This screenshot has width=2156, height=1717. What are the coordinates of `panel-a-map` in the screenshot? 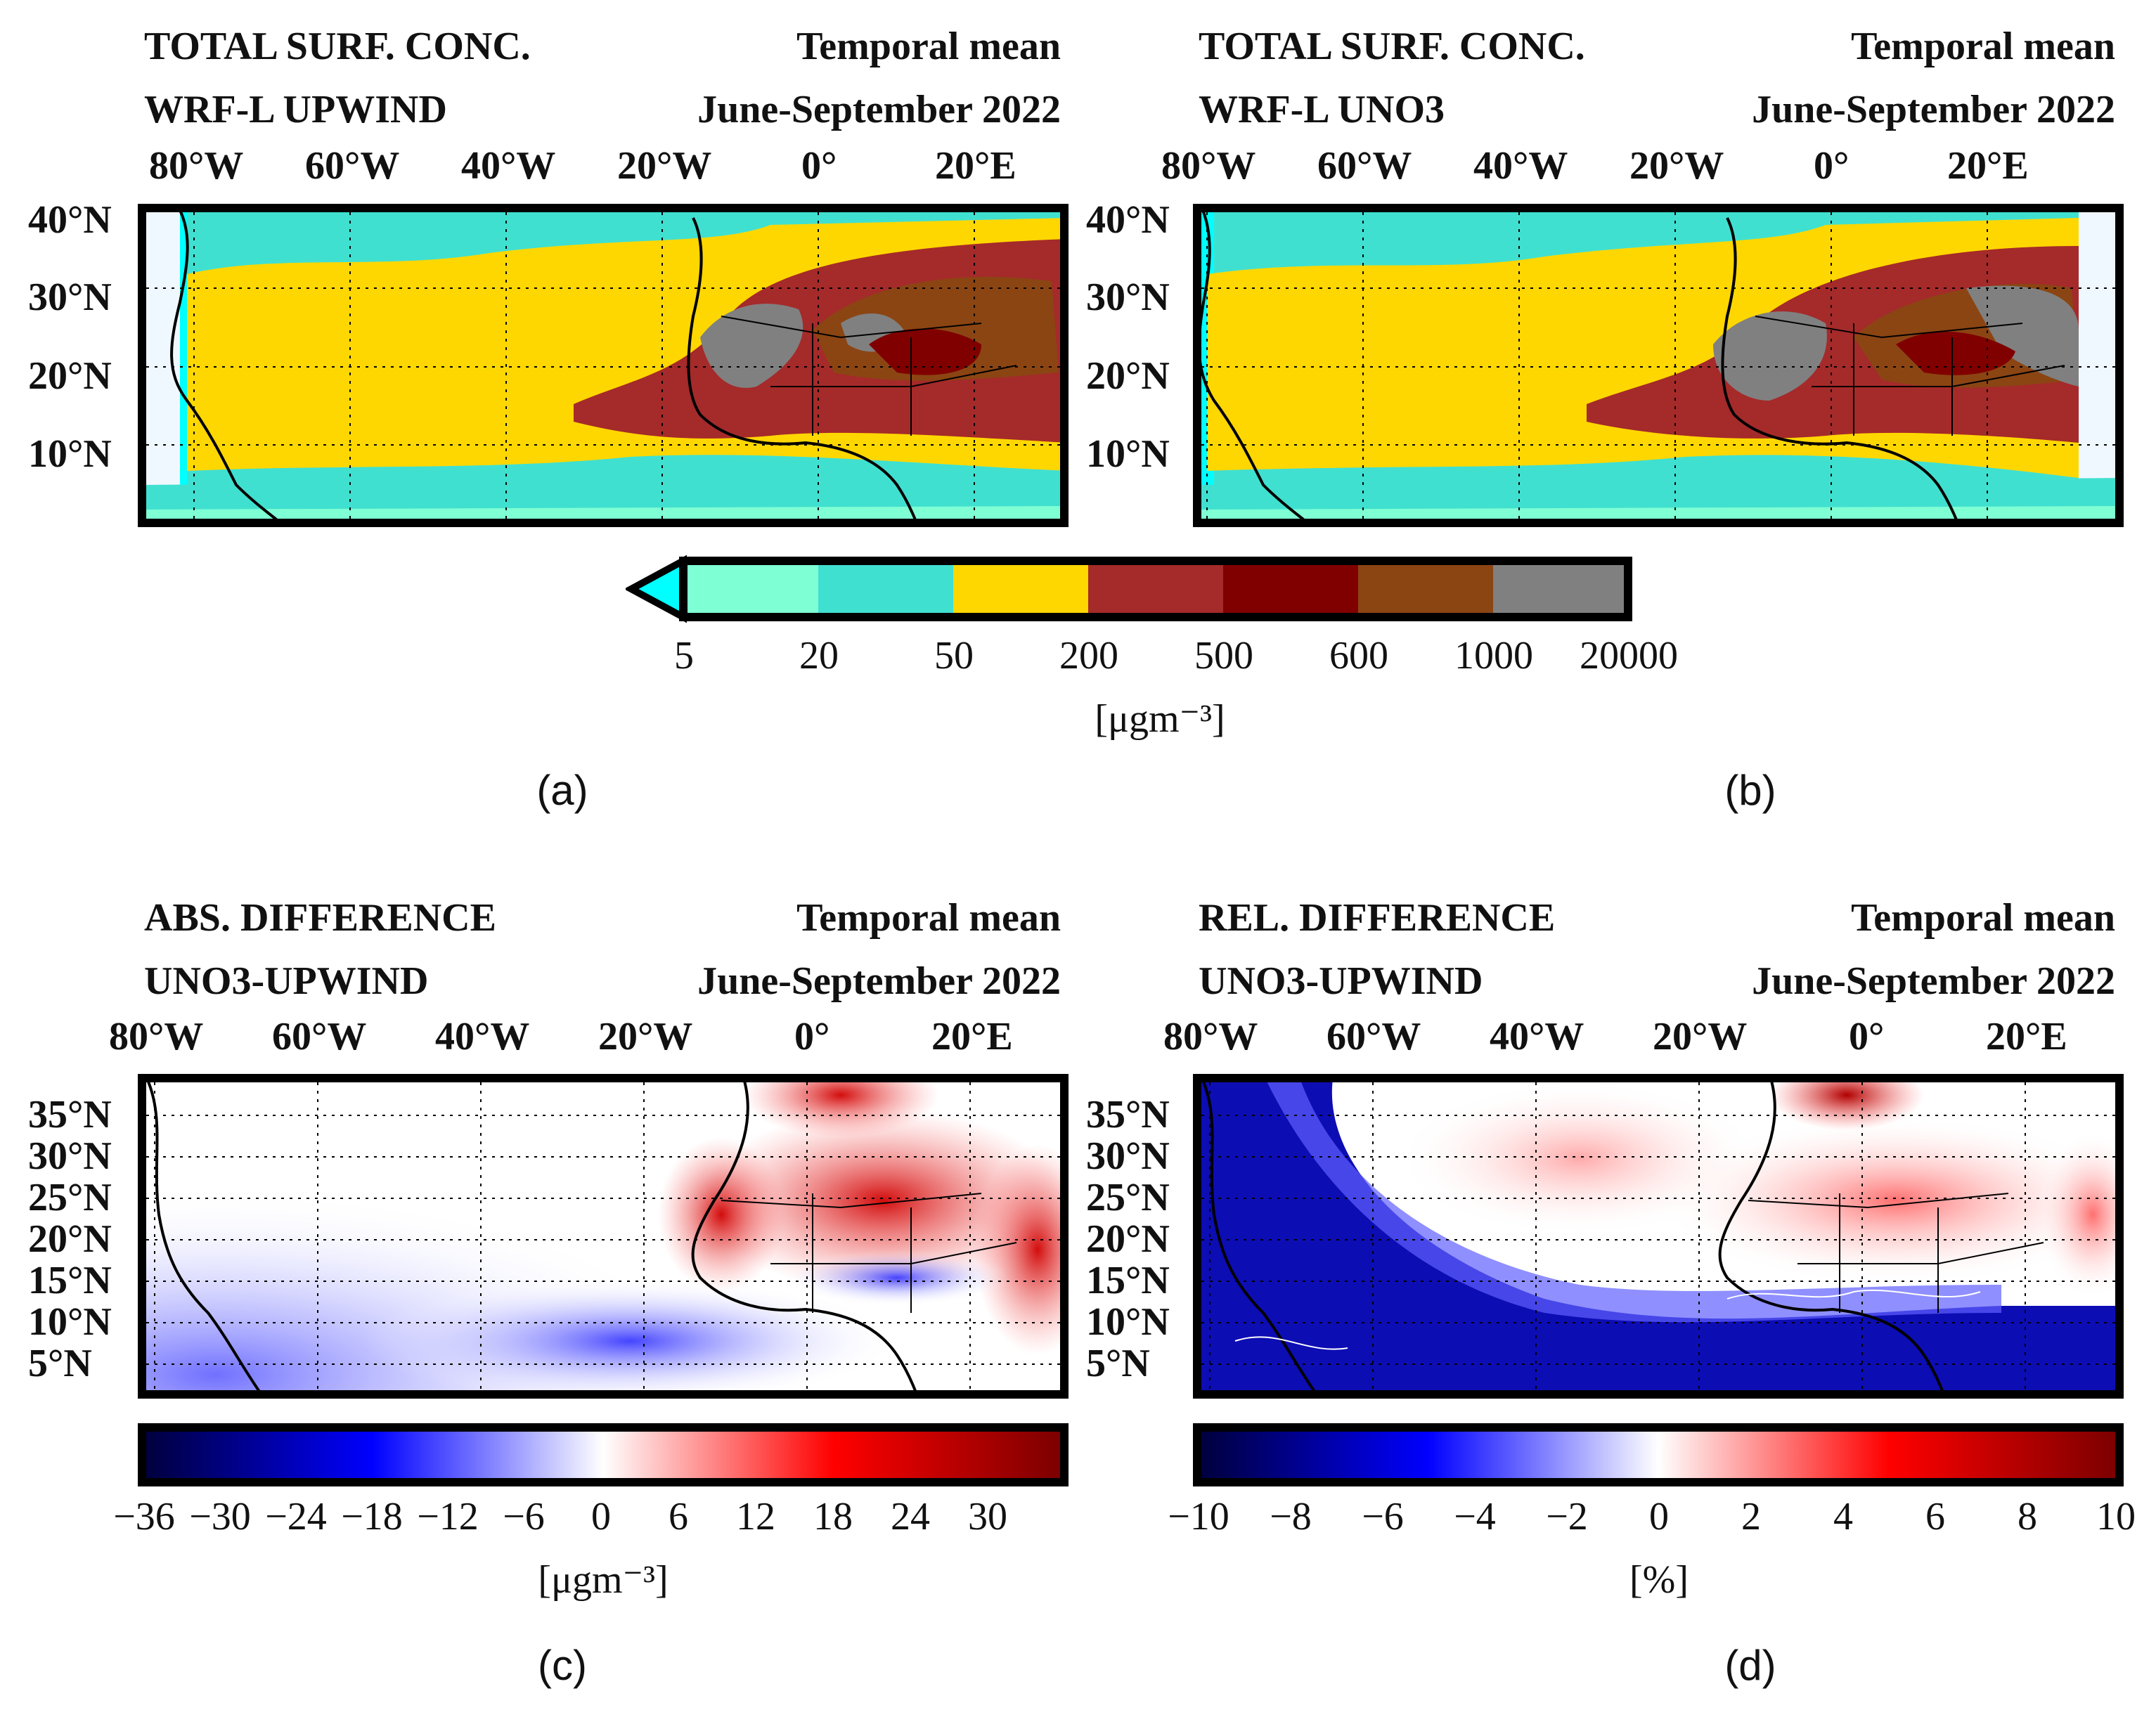 It's located at (603, 366).